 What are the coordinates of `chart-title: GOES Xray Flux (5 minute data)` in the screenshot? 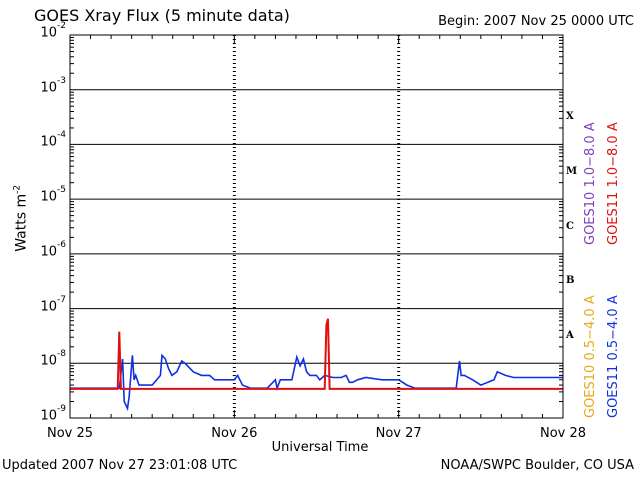 It's located at (162, 15).